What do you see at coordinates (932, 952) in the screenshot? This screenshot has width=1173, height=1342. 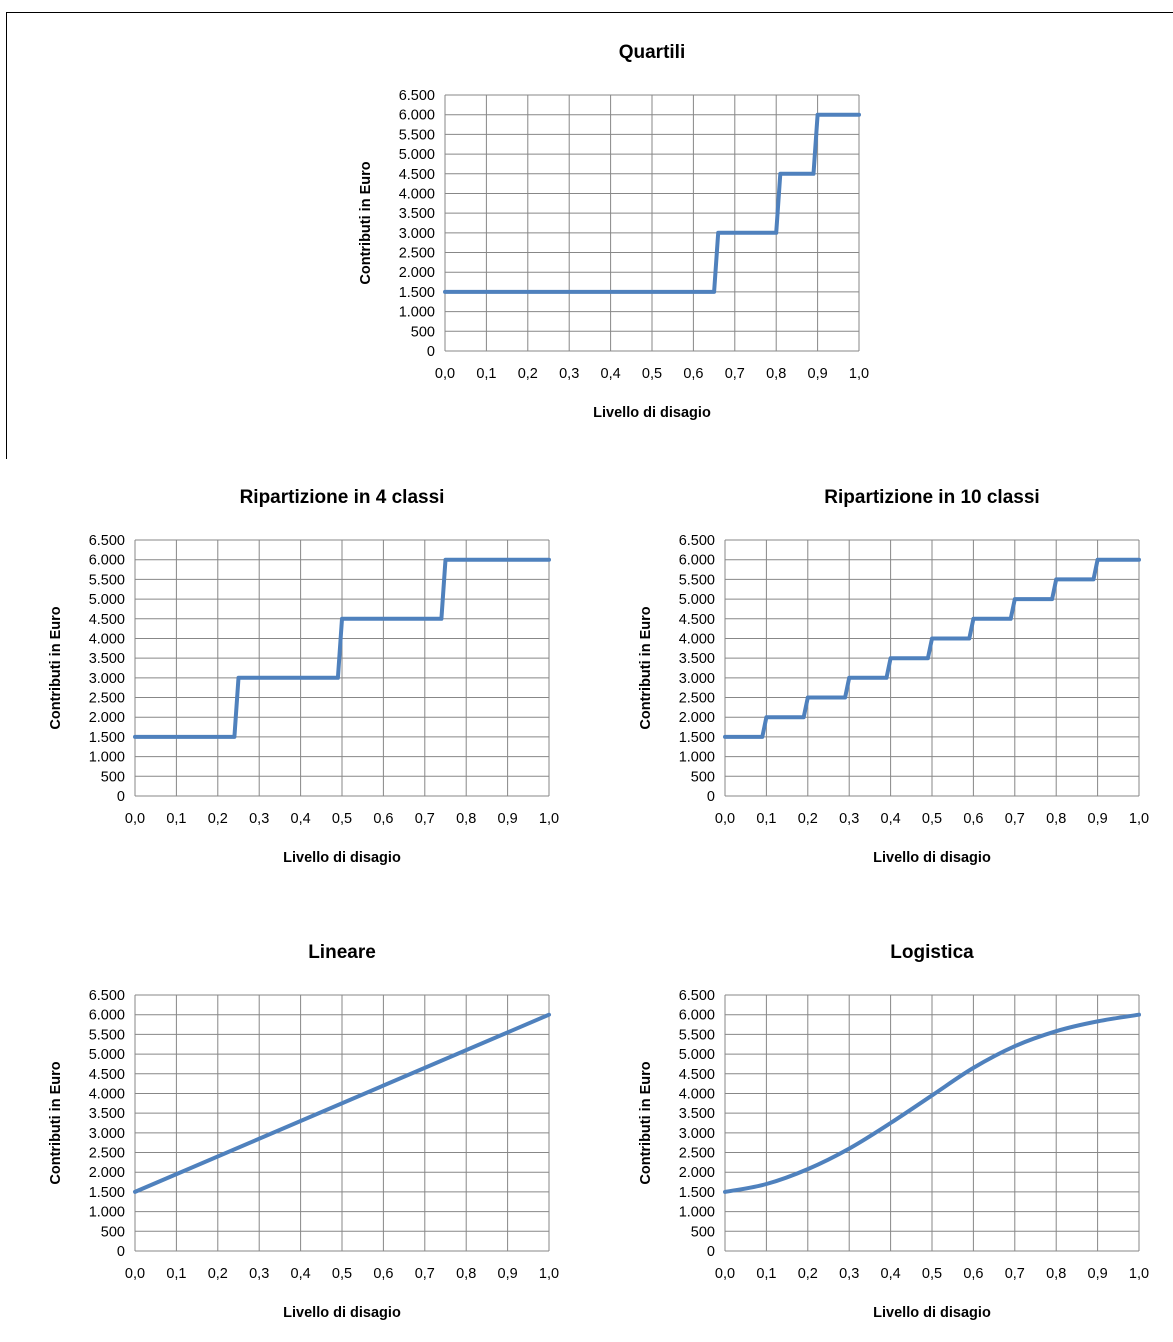 I see `chart-title: Logistica` at bounding box center [932, 952].